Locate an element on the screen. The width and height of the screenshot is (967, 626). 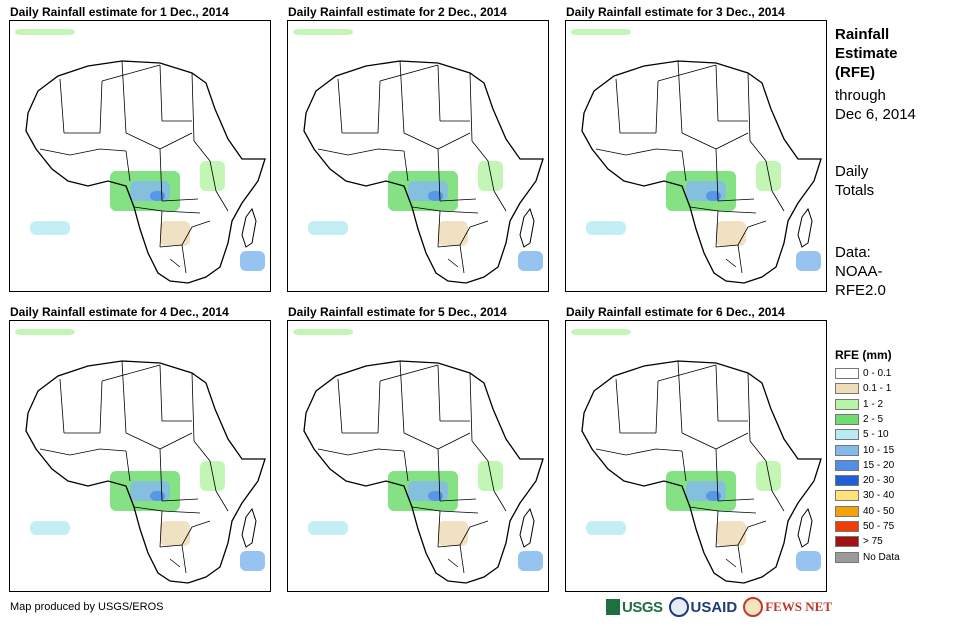
panel-title-2: Daily Rainfall estimate for 2 Dec., 2014 is located at coordinates (397, 12).